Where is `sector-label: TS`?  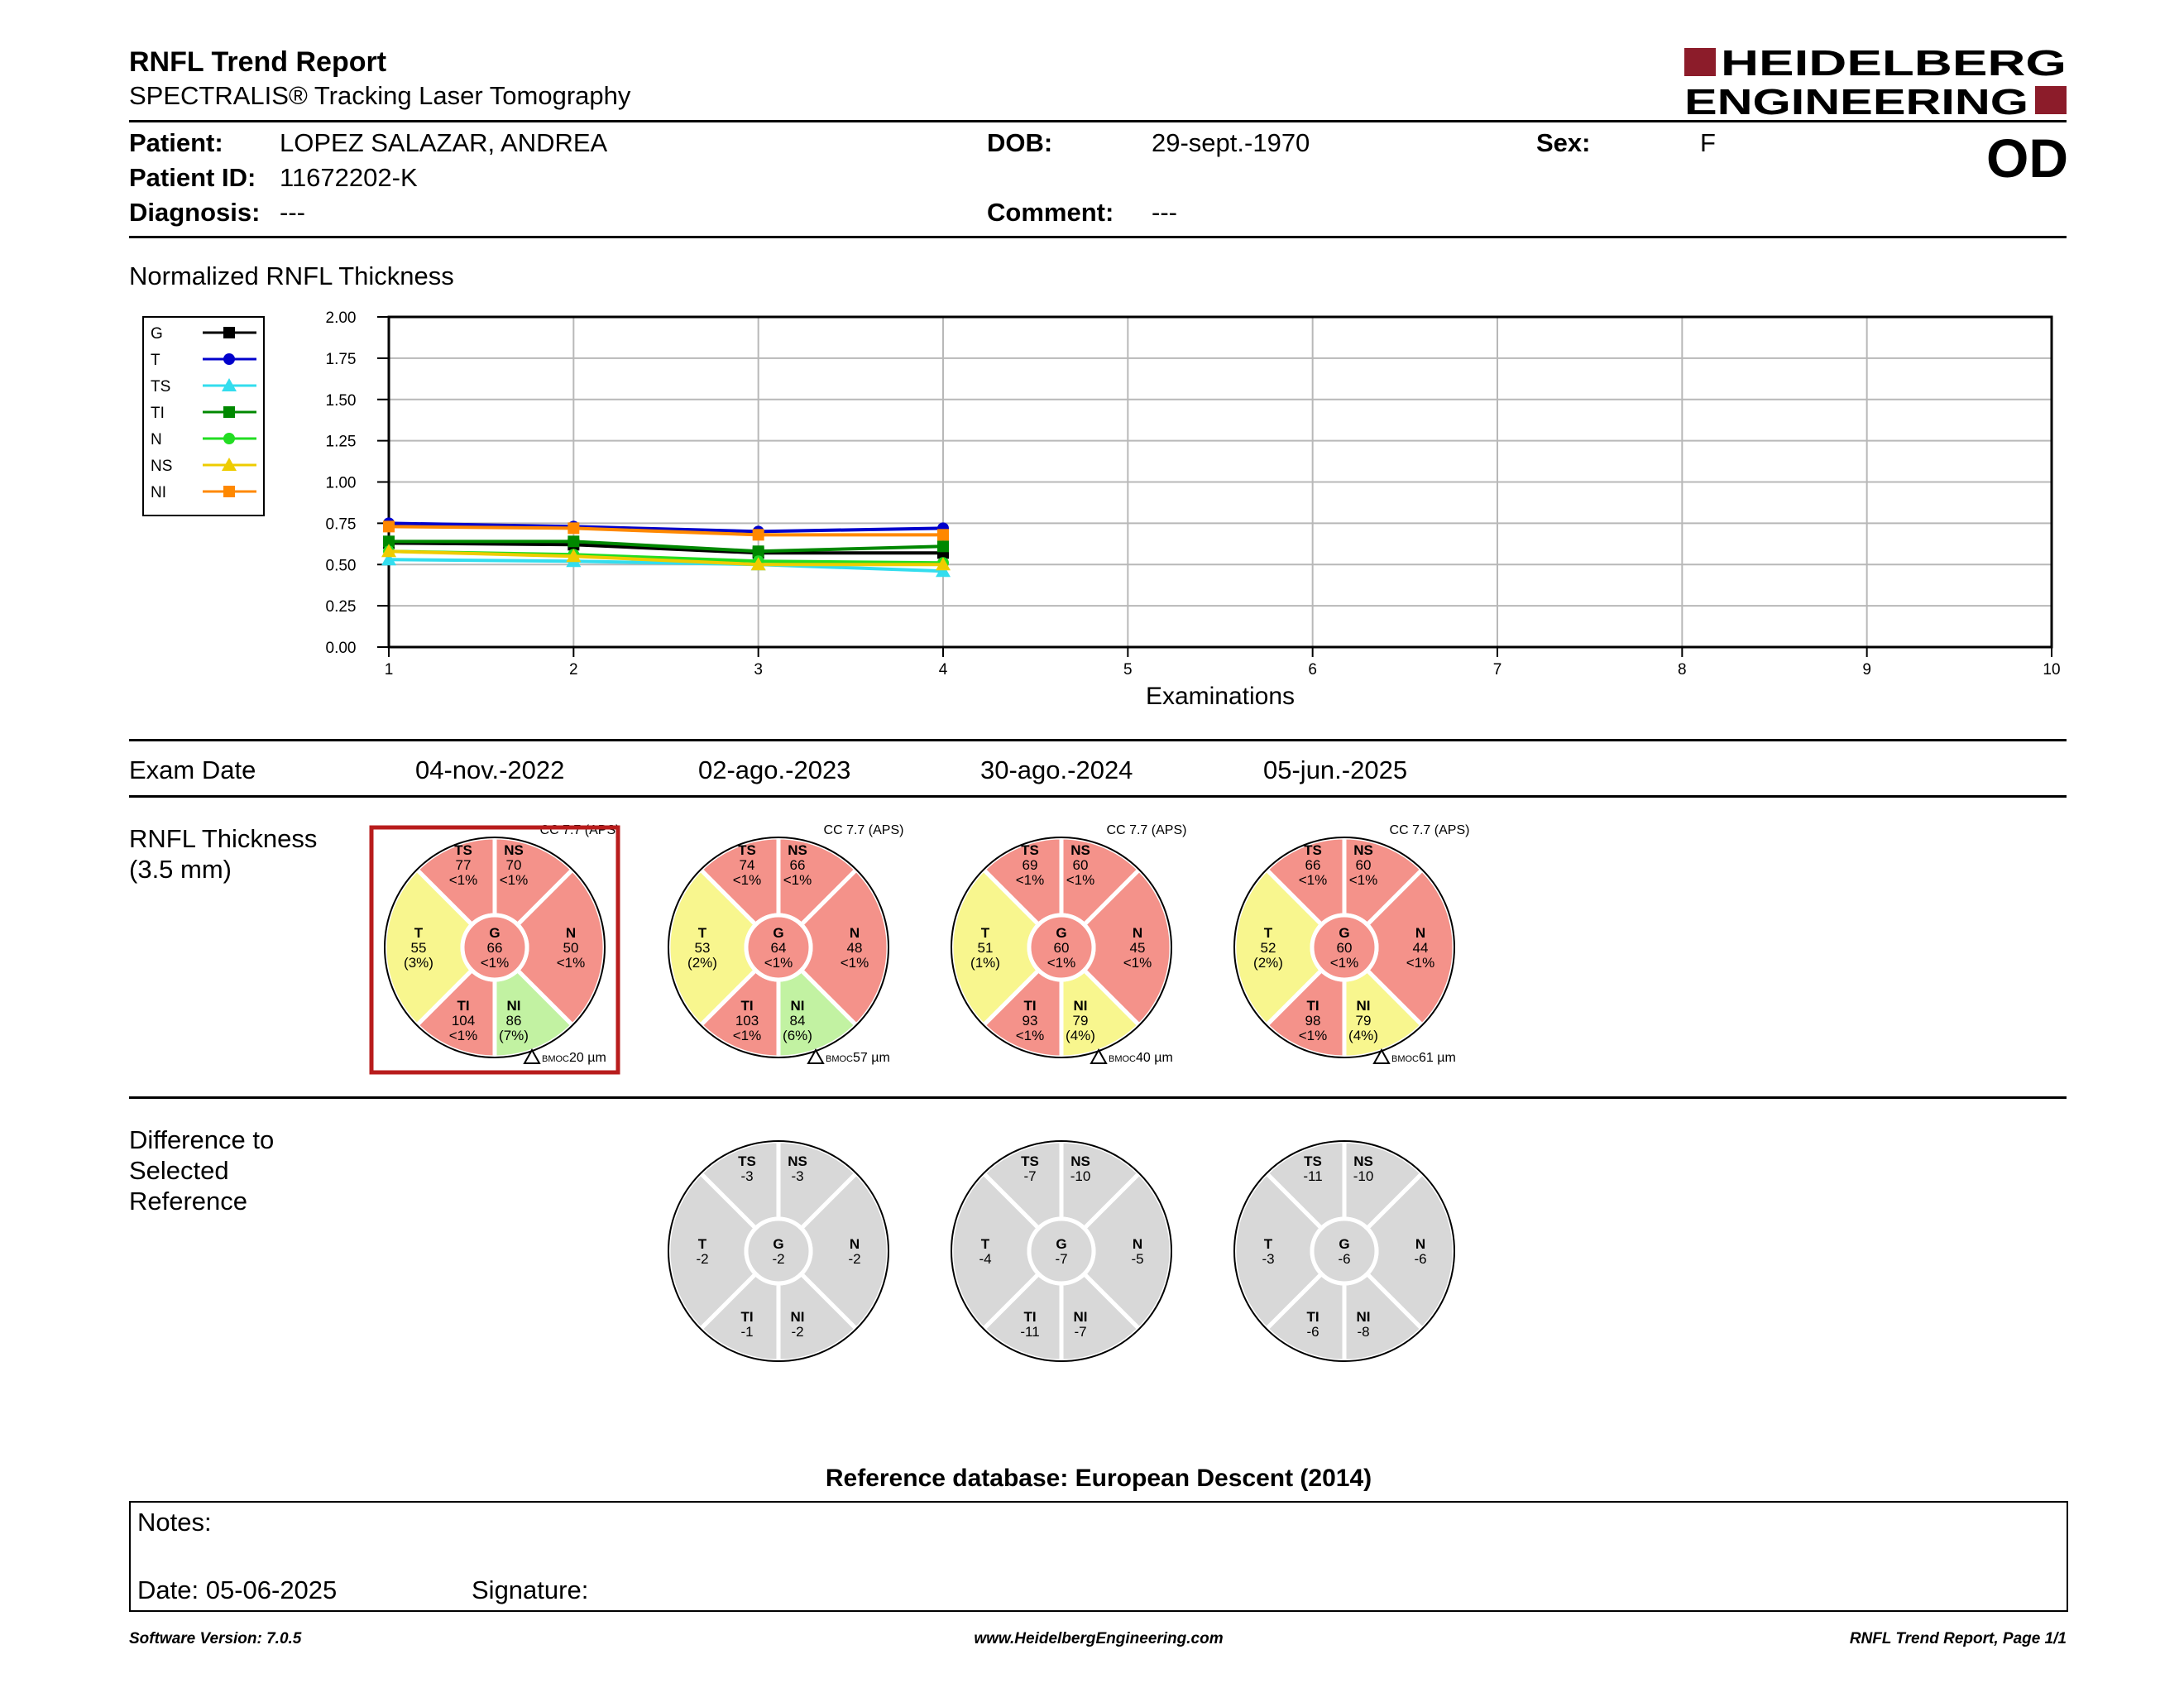 sector-label: TS is located at coordinates (747, 850).